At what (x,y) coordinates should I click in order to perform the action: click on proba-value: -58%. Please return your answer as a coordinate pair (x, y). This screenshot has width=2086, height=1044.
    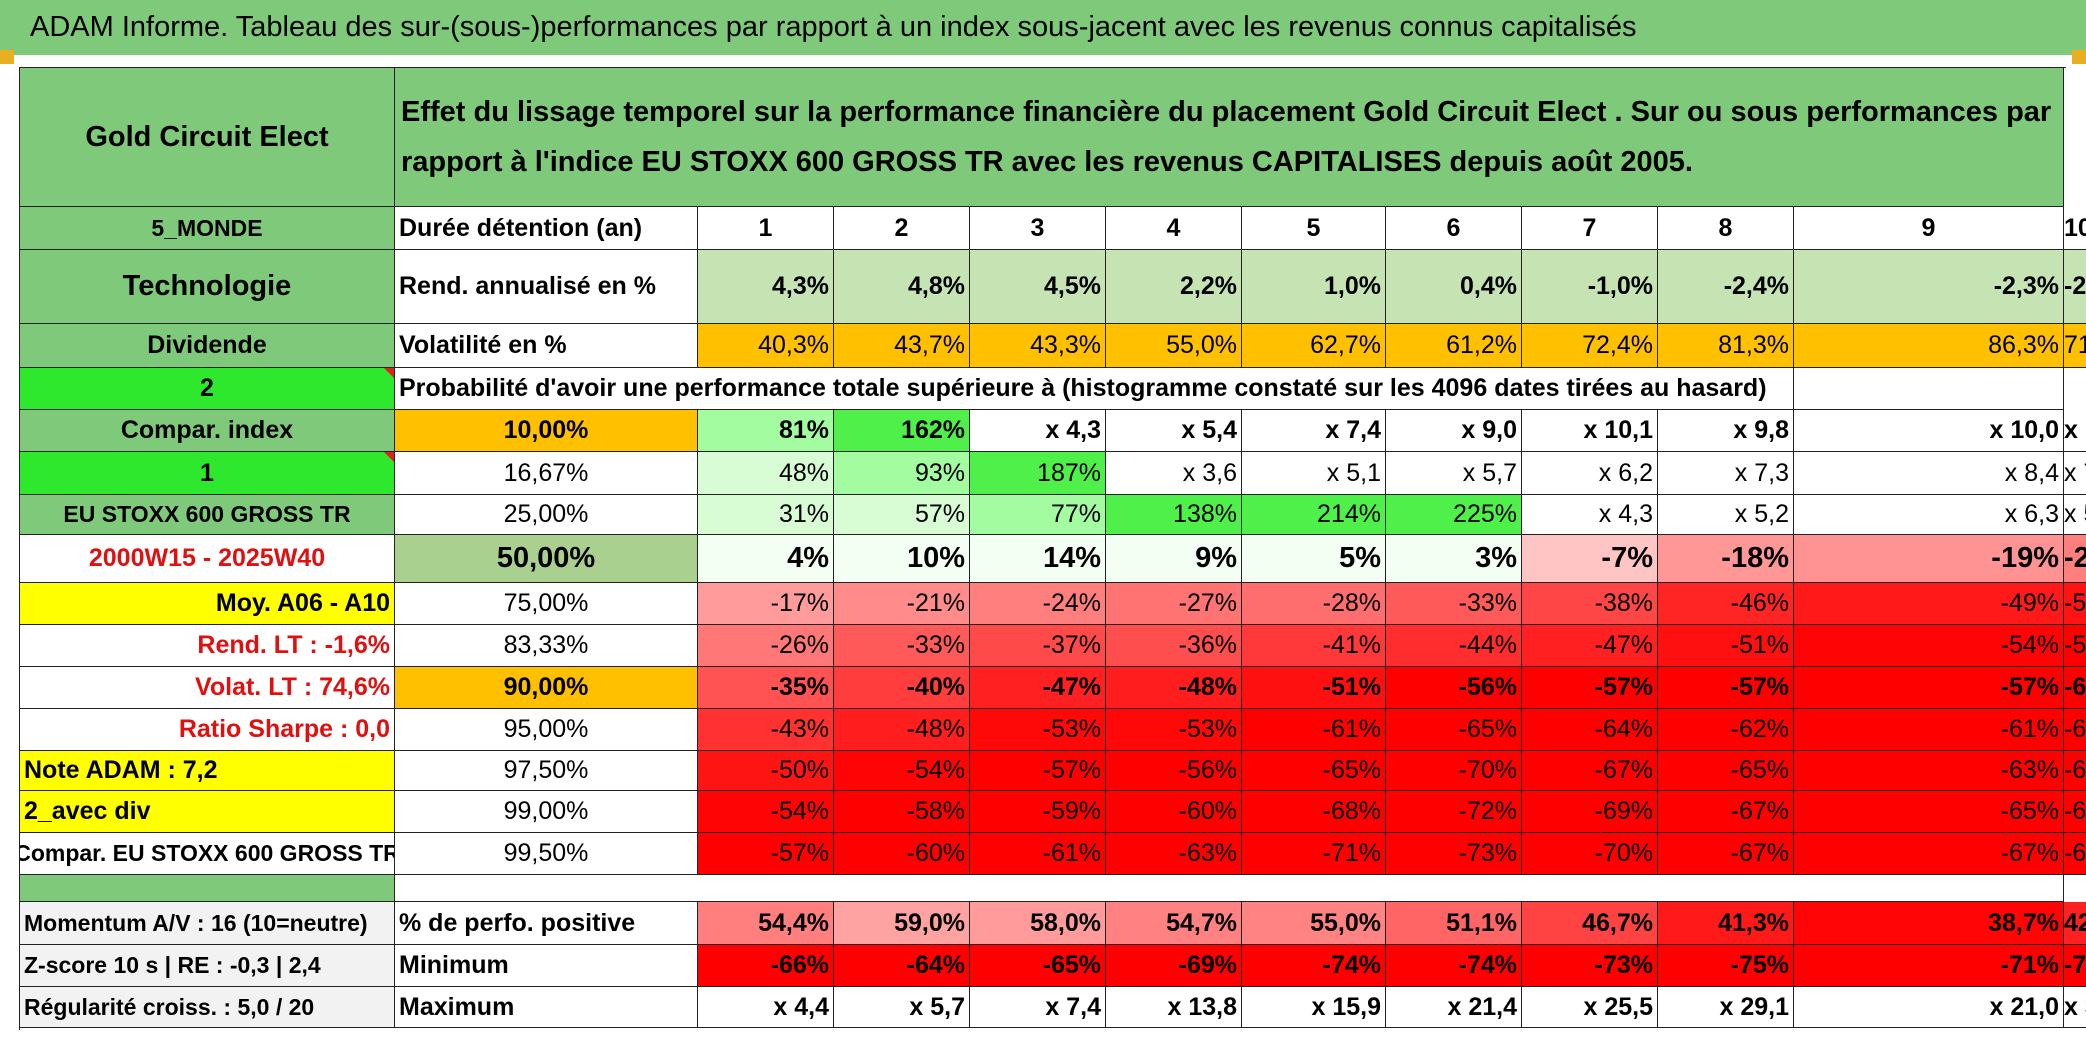
    Looking at the image, I should click on (902, 812).